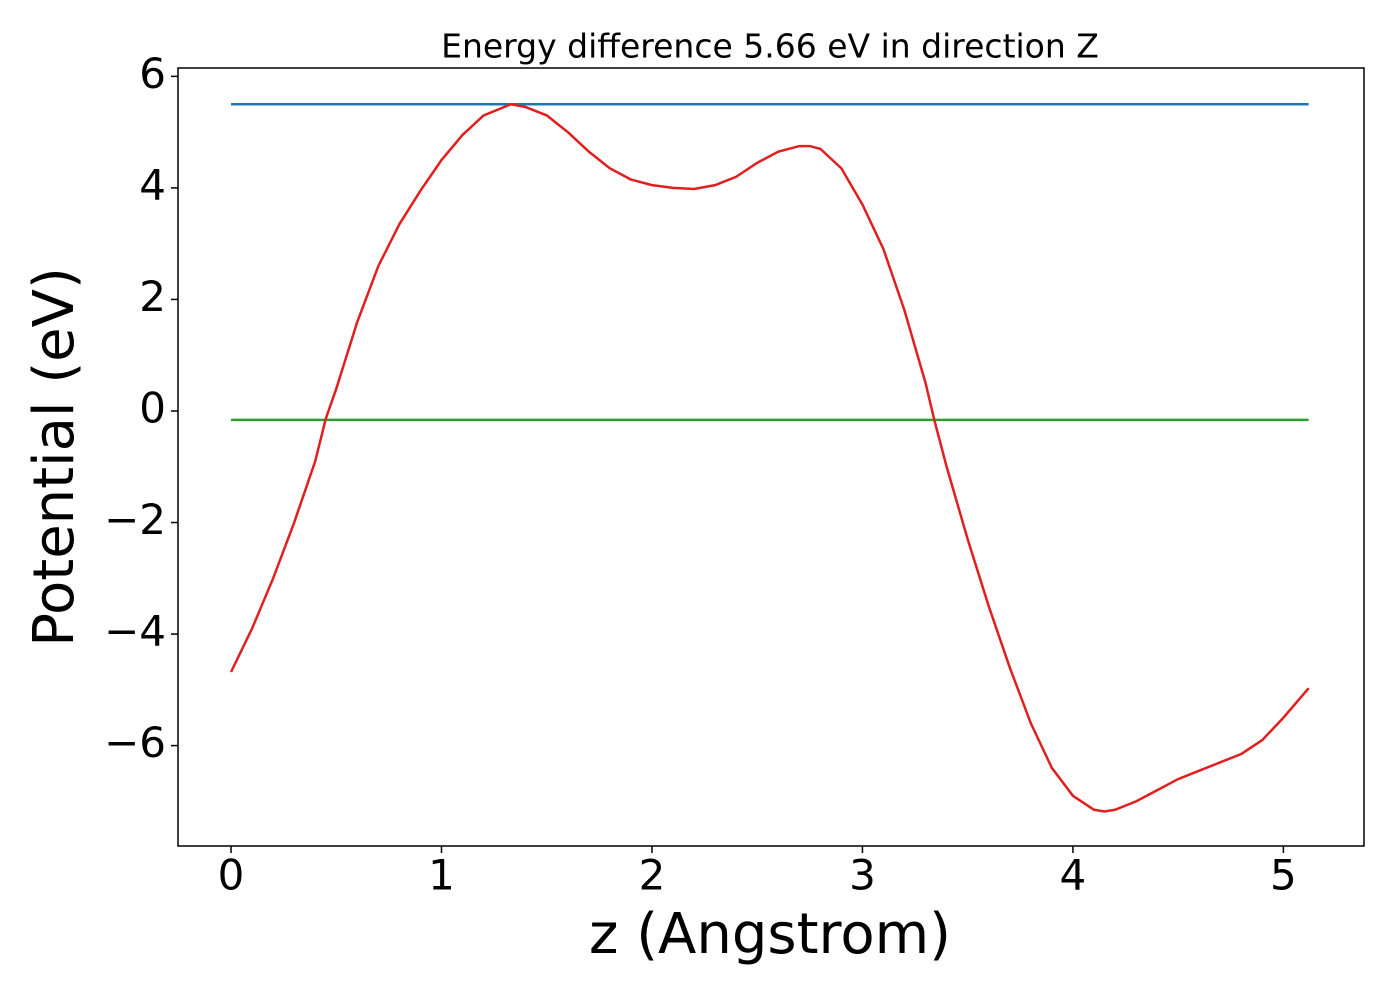  What do you see at coordinates (152, 73) in the screenshot?
I see `y-tick-label: 6` at bounding box center [152, 73].